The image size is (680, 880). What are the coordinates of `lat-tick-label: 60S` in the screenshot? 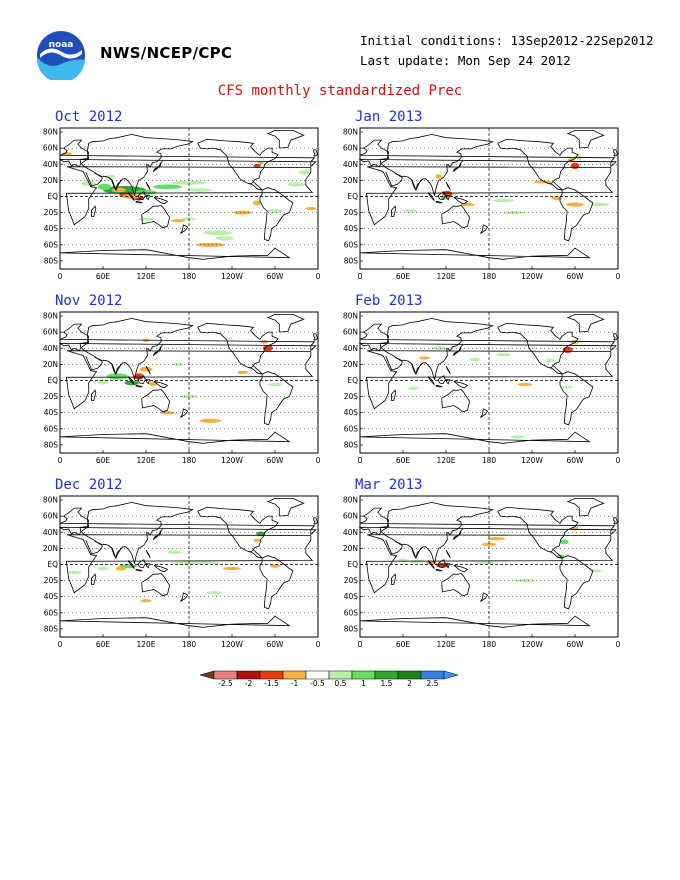 It's located at (351, 428).